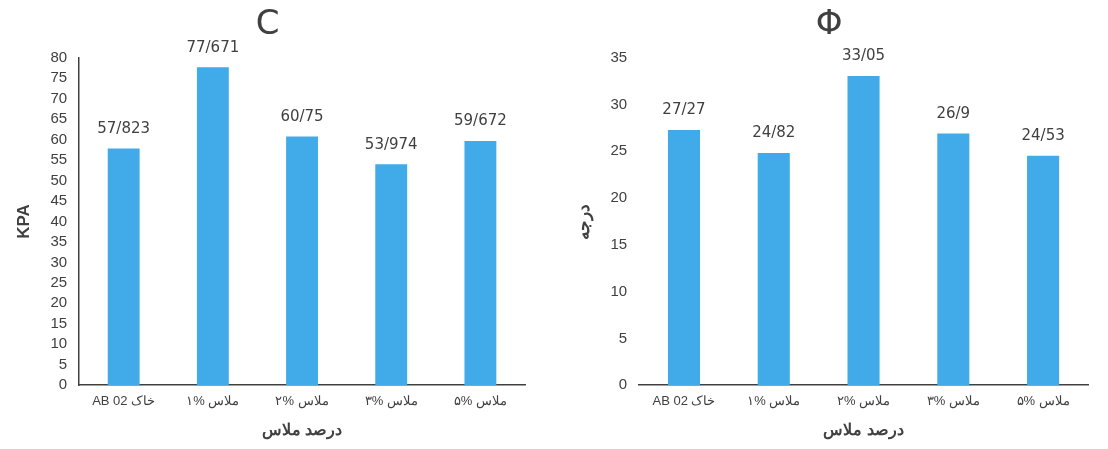  Describe the element at coordinates (953, 112) in the screenshot. I see `data-label: 26/9` at that location.